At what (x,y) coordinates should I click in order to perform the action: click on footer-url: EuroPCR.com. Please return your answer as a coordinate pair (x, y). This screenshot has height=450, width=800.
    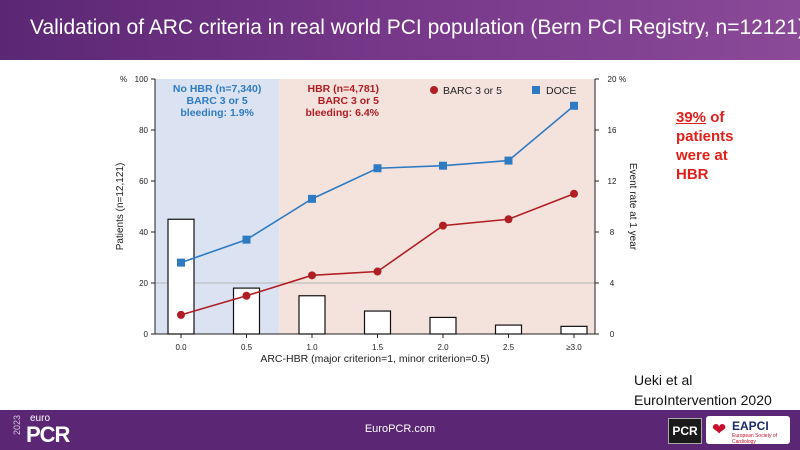
    Looking at the image, I should click on (400, 429).